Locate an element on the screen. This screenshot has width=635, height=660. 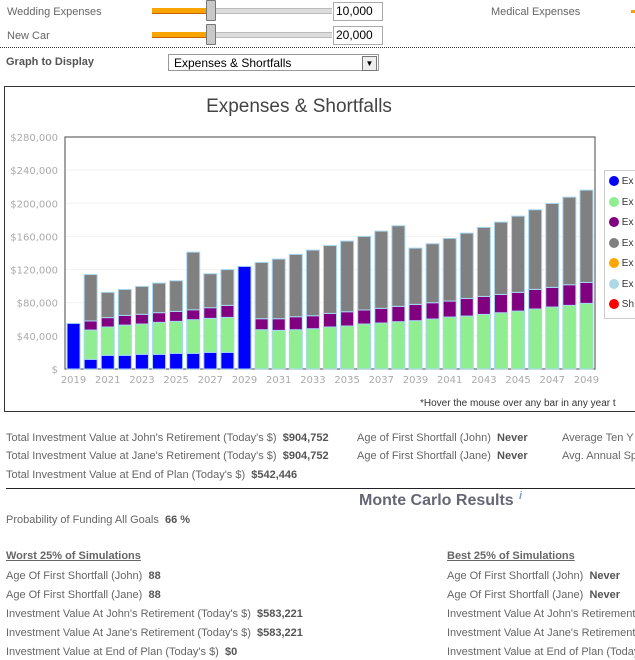
shortfall-jane-value: Never is located at coordinates (512, 456).